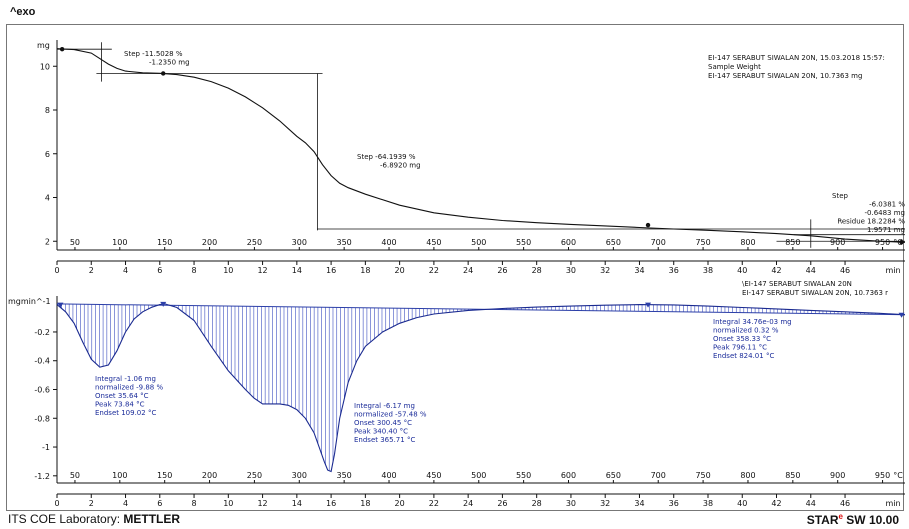  Describe the element at coordinates (262, 503) in the screenshot. I see `p2-time-tick-label: 12` at that location.